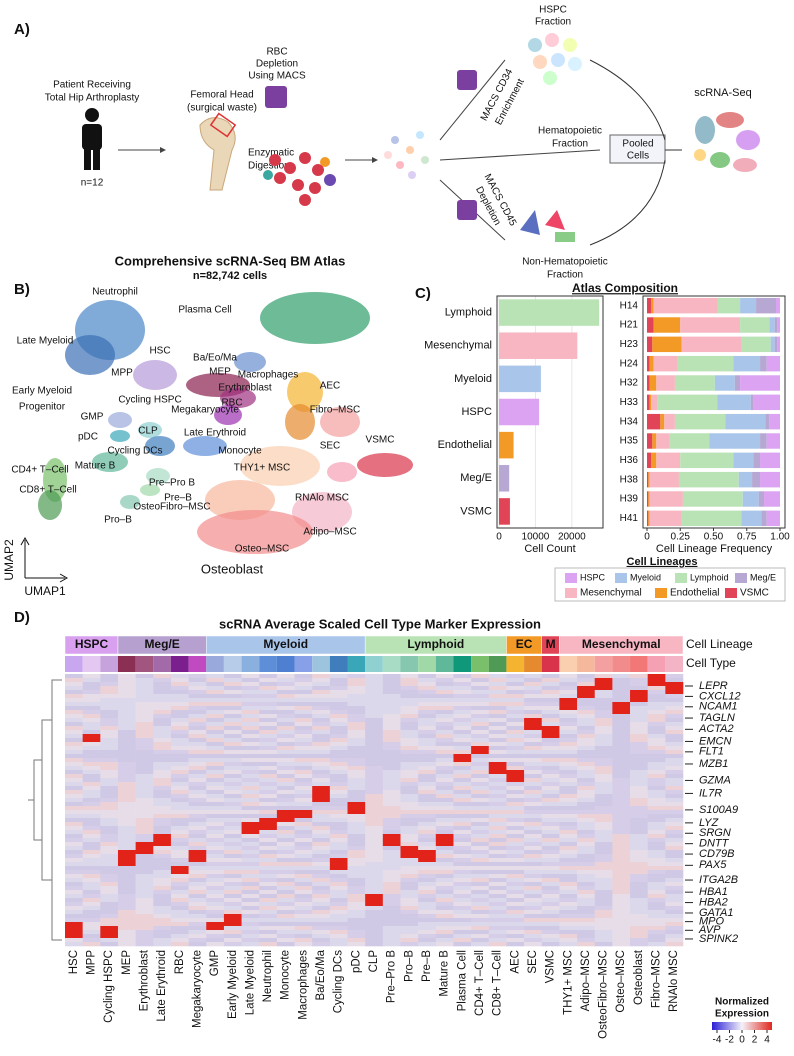 The image size is (794, 1056). What do you see at coordinates (163, 150) in the screenshot?
I see `arrowhead` at bounding box center [163, 150].